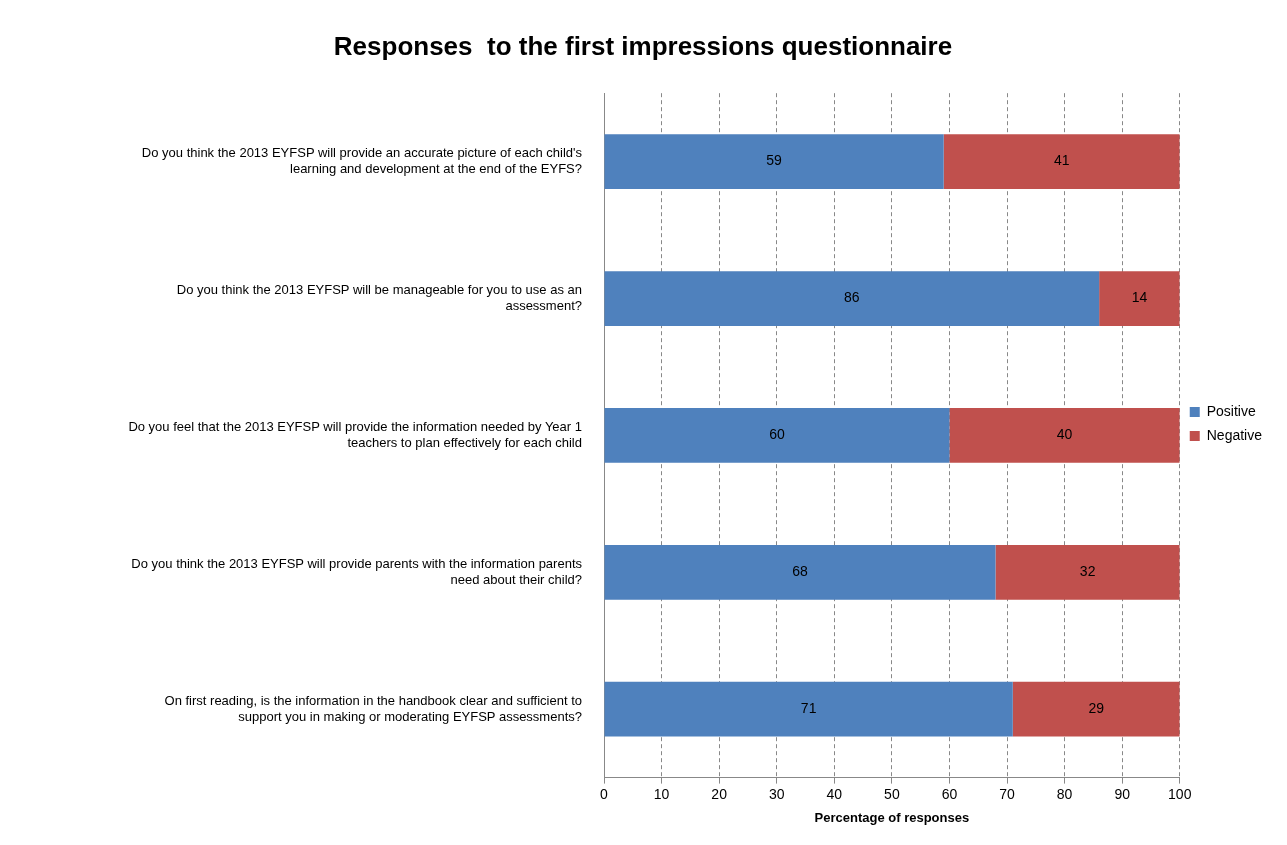  What do you see at coordinates (1234, 434) in the screenshot?
I see `legend-label: Negative` at bounding box center [1234, 434].